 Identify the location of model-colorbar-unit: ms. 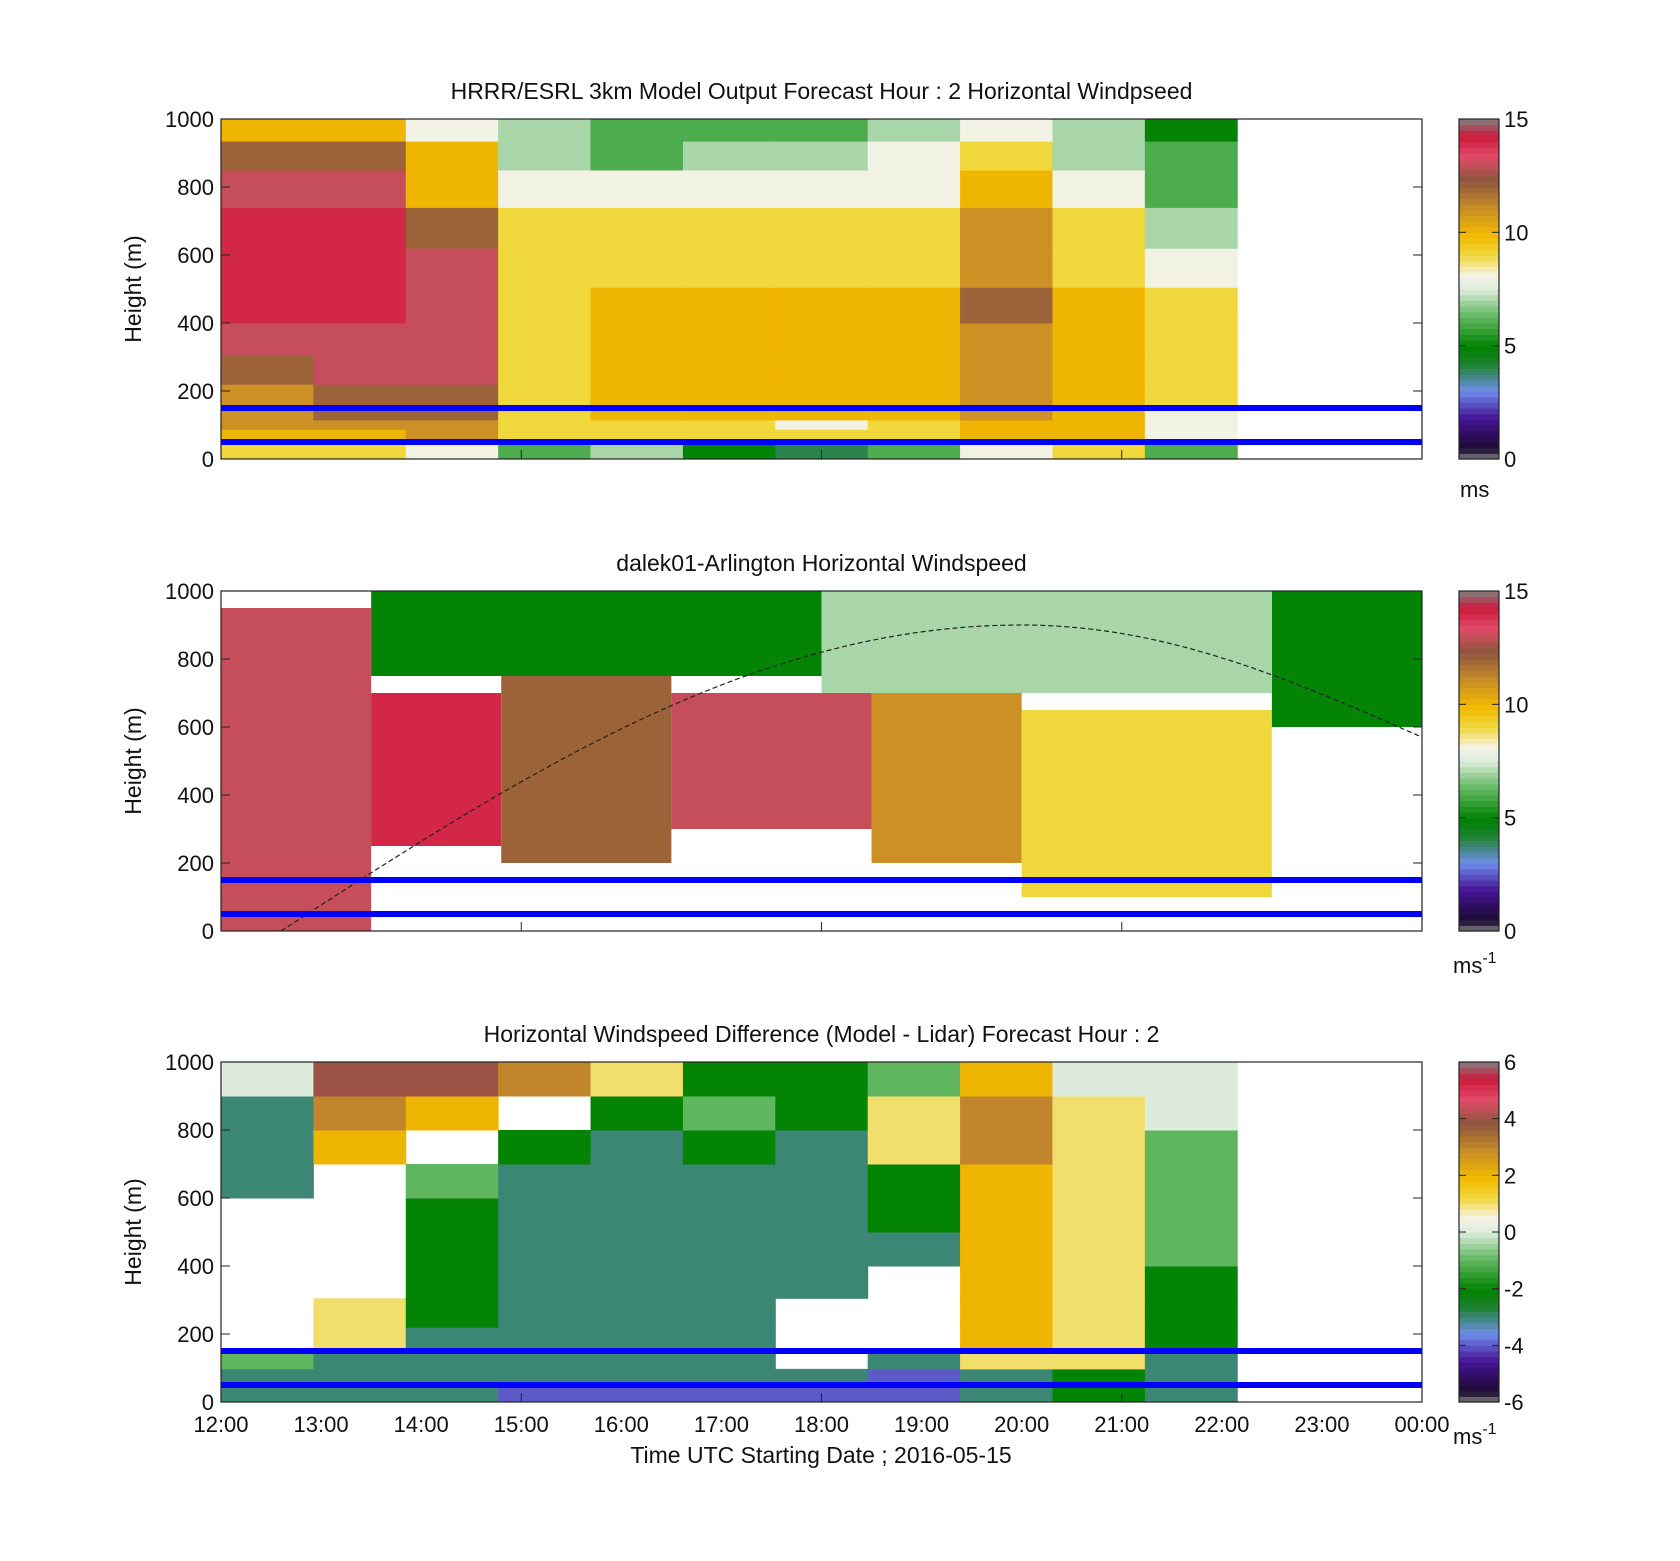
(1474, 489).